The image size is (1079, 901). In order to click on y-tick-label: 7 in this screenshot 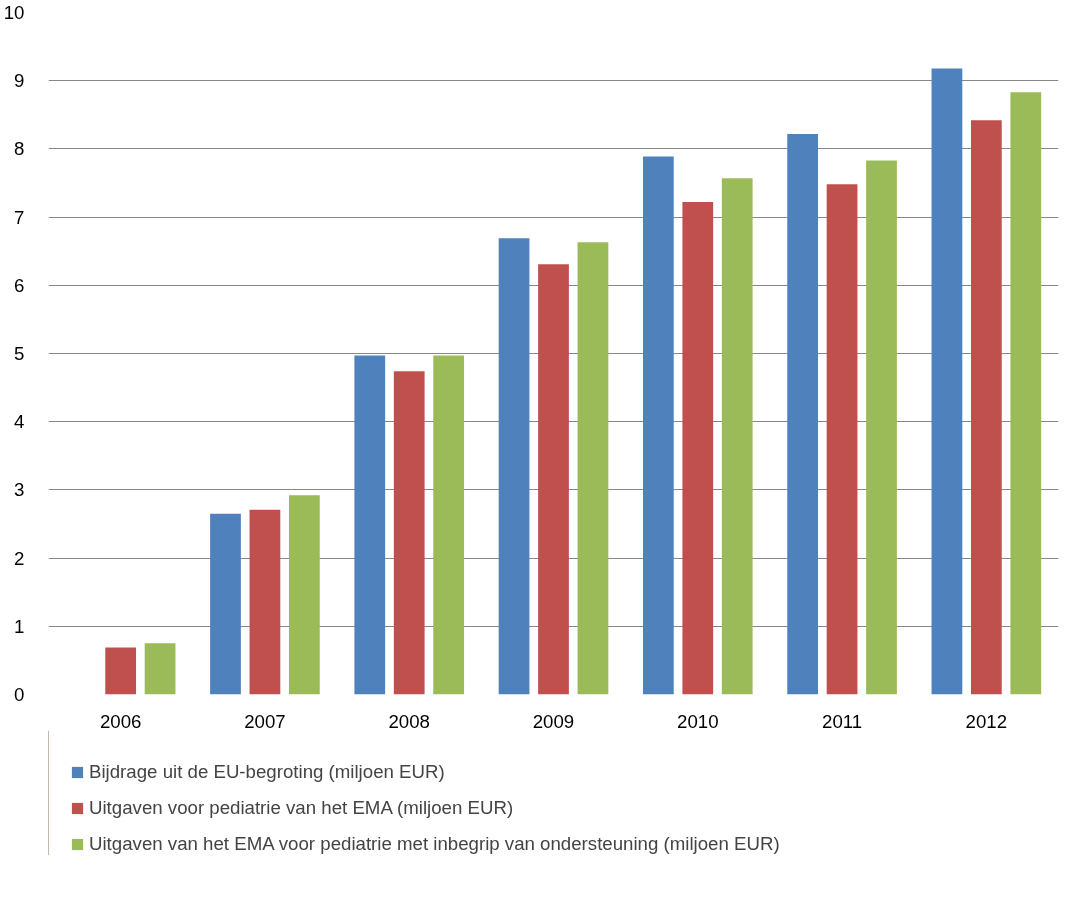, I will do `click(19, 217)`.